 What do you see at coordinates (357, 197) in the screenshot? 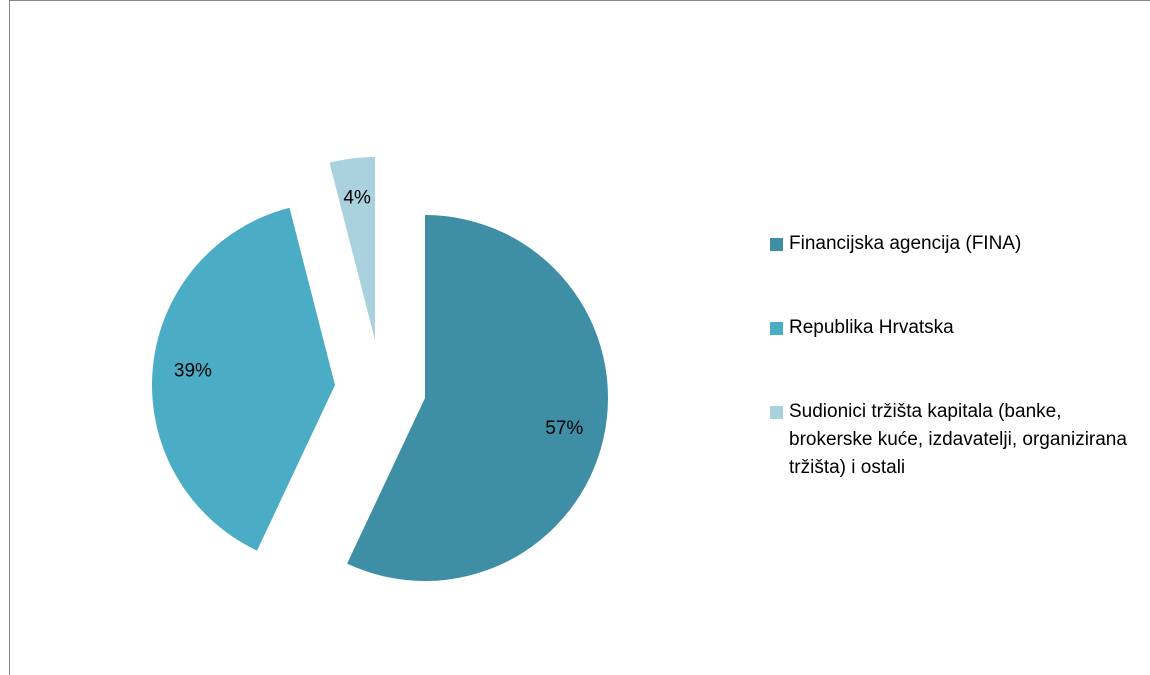
I see `data-label: 4%` at bounding box center [357, 197].